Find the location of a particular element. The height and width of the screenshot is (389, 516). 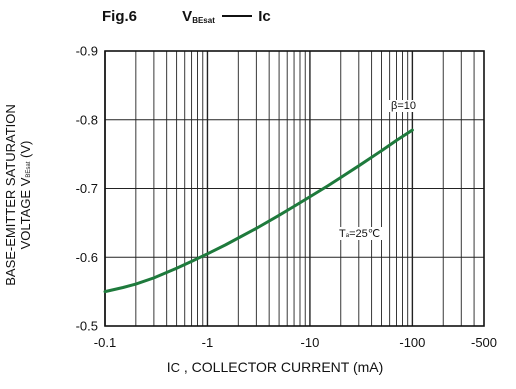

title-symbol: V is located at coordinates (187, 16).